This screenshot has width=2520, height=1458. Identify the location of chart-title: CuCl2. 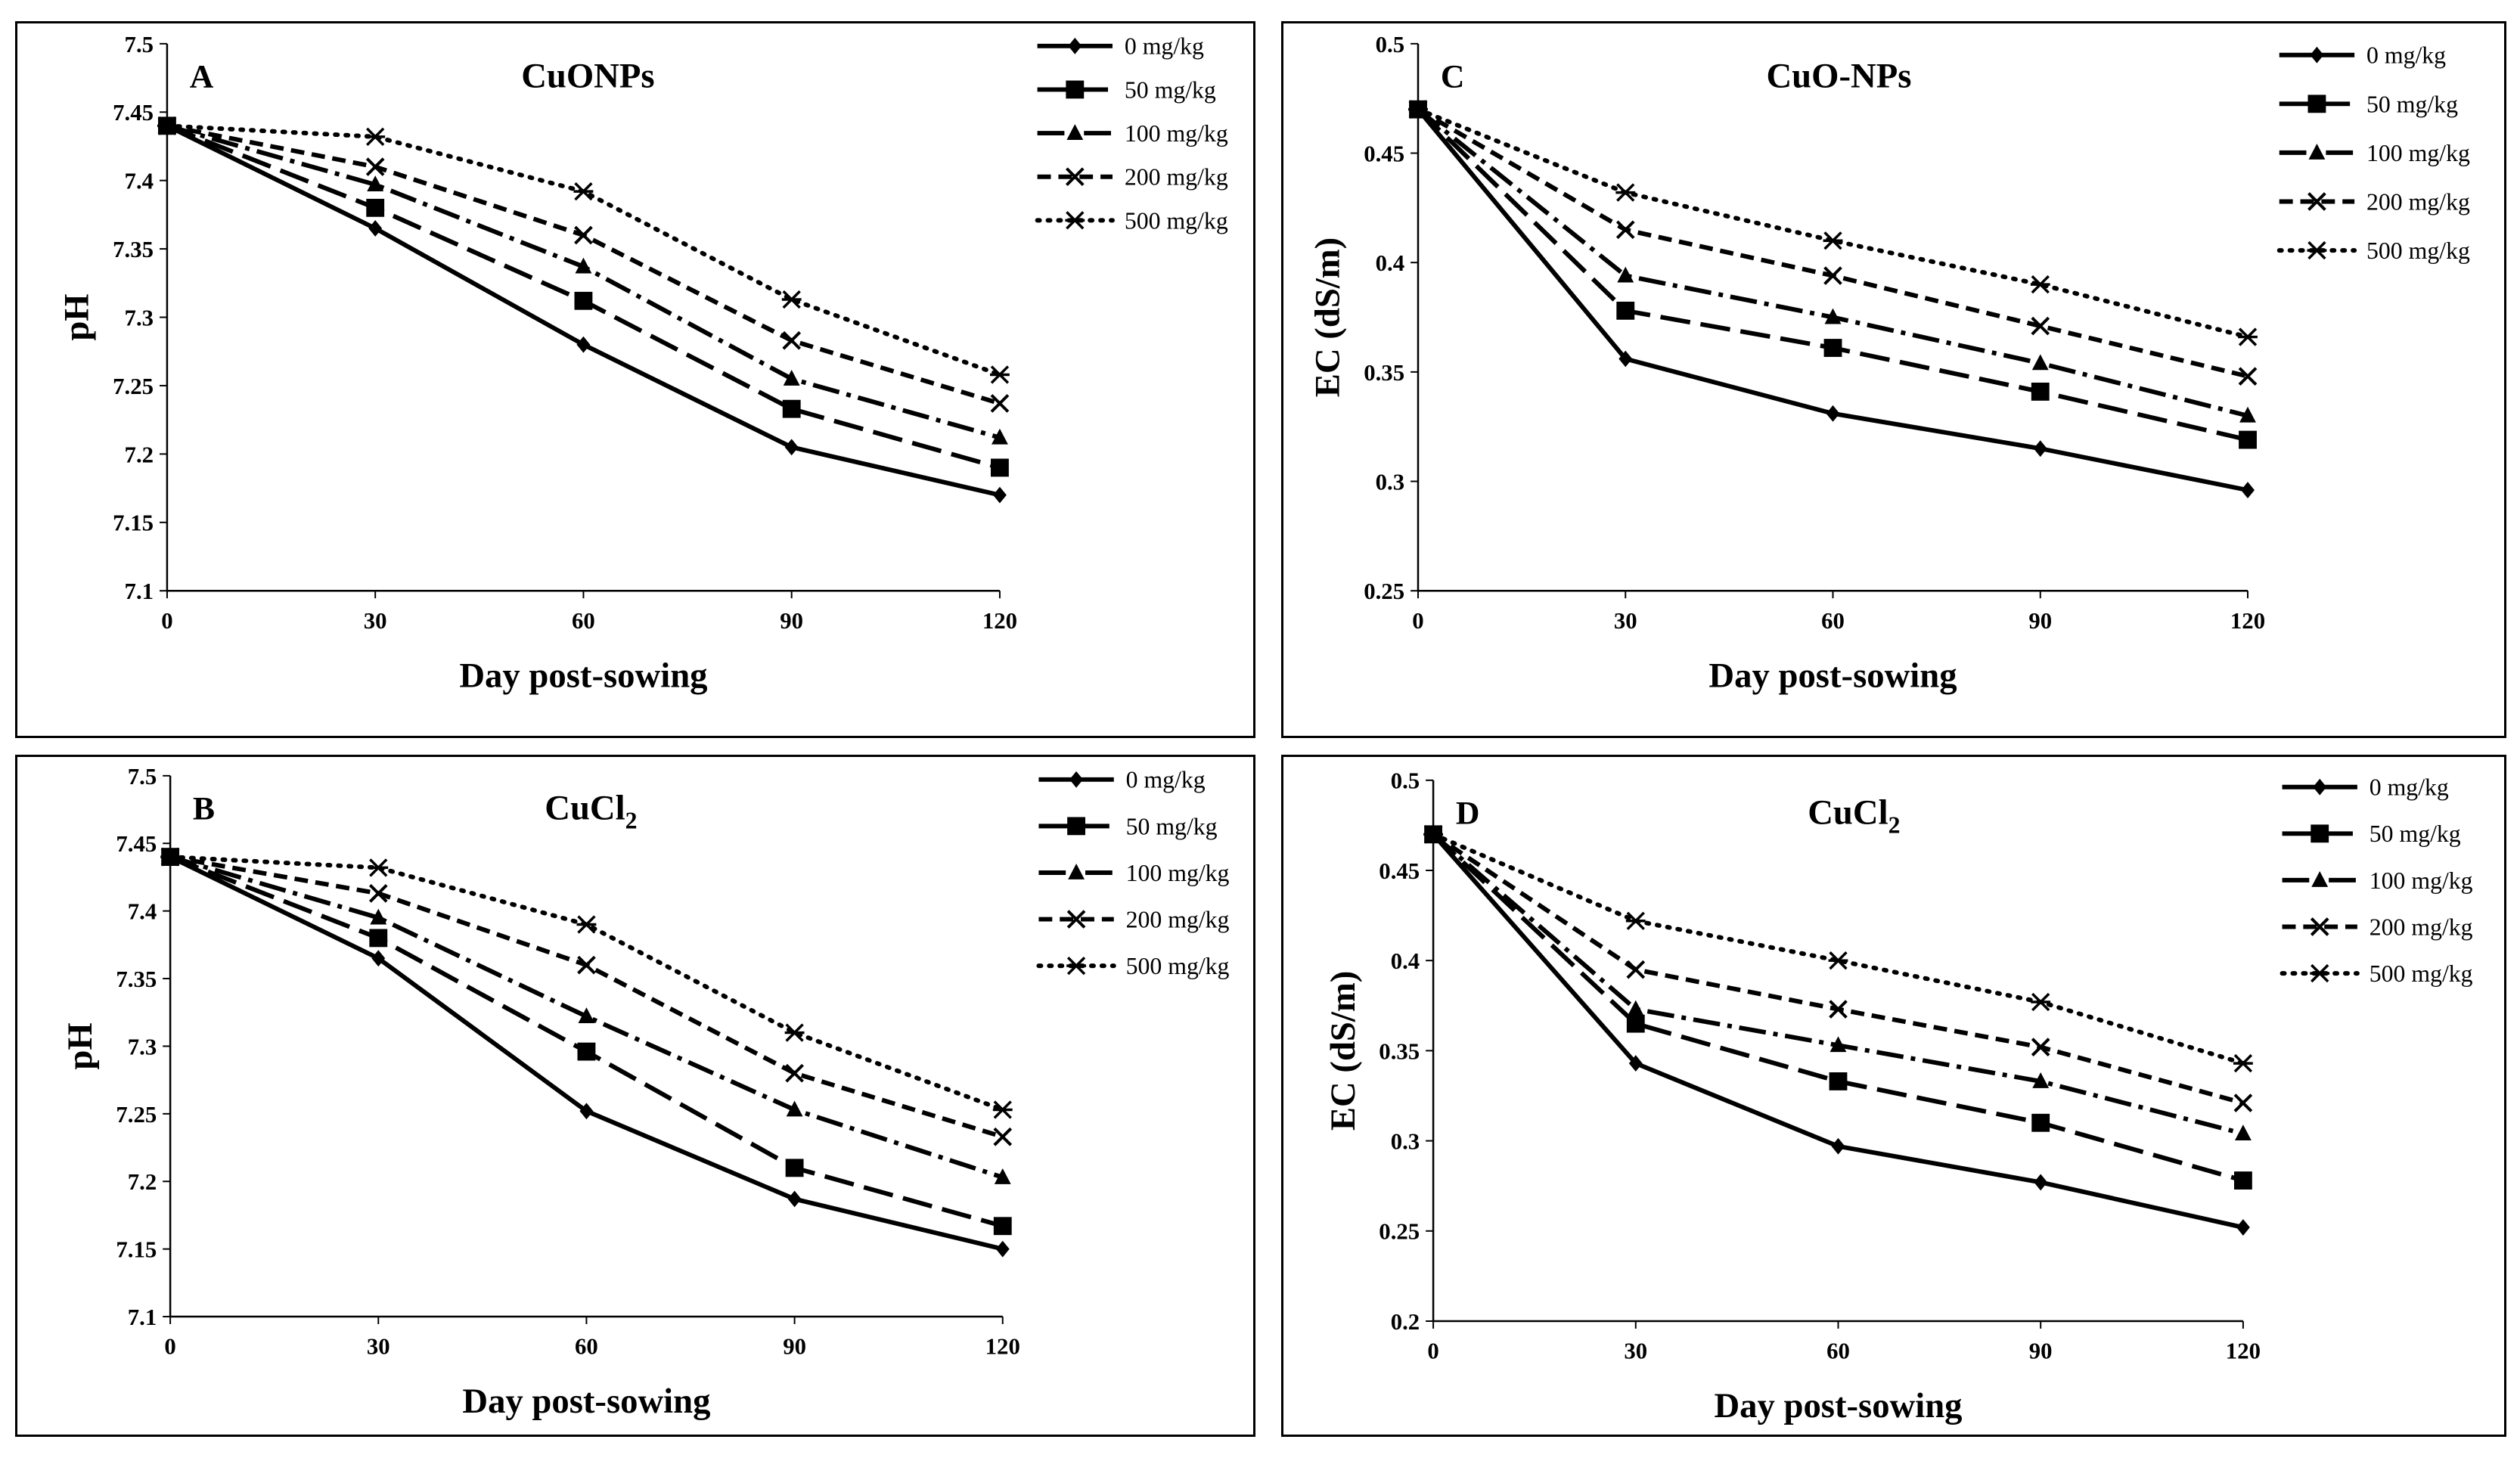
(1854, 815).